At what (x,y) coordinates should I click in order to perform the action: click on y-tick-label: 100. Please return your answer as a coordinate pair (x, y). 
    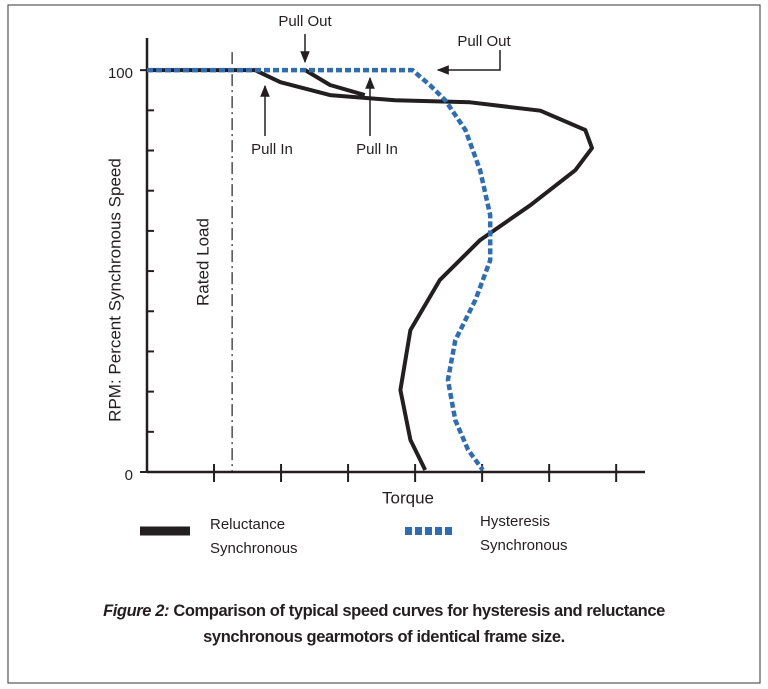
    Looking at the image, I should click on (120, 73).